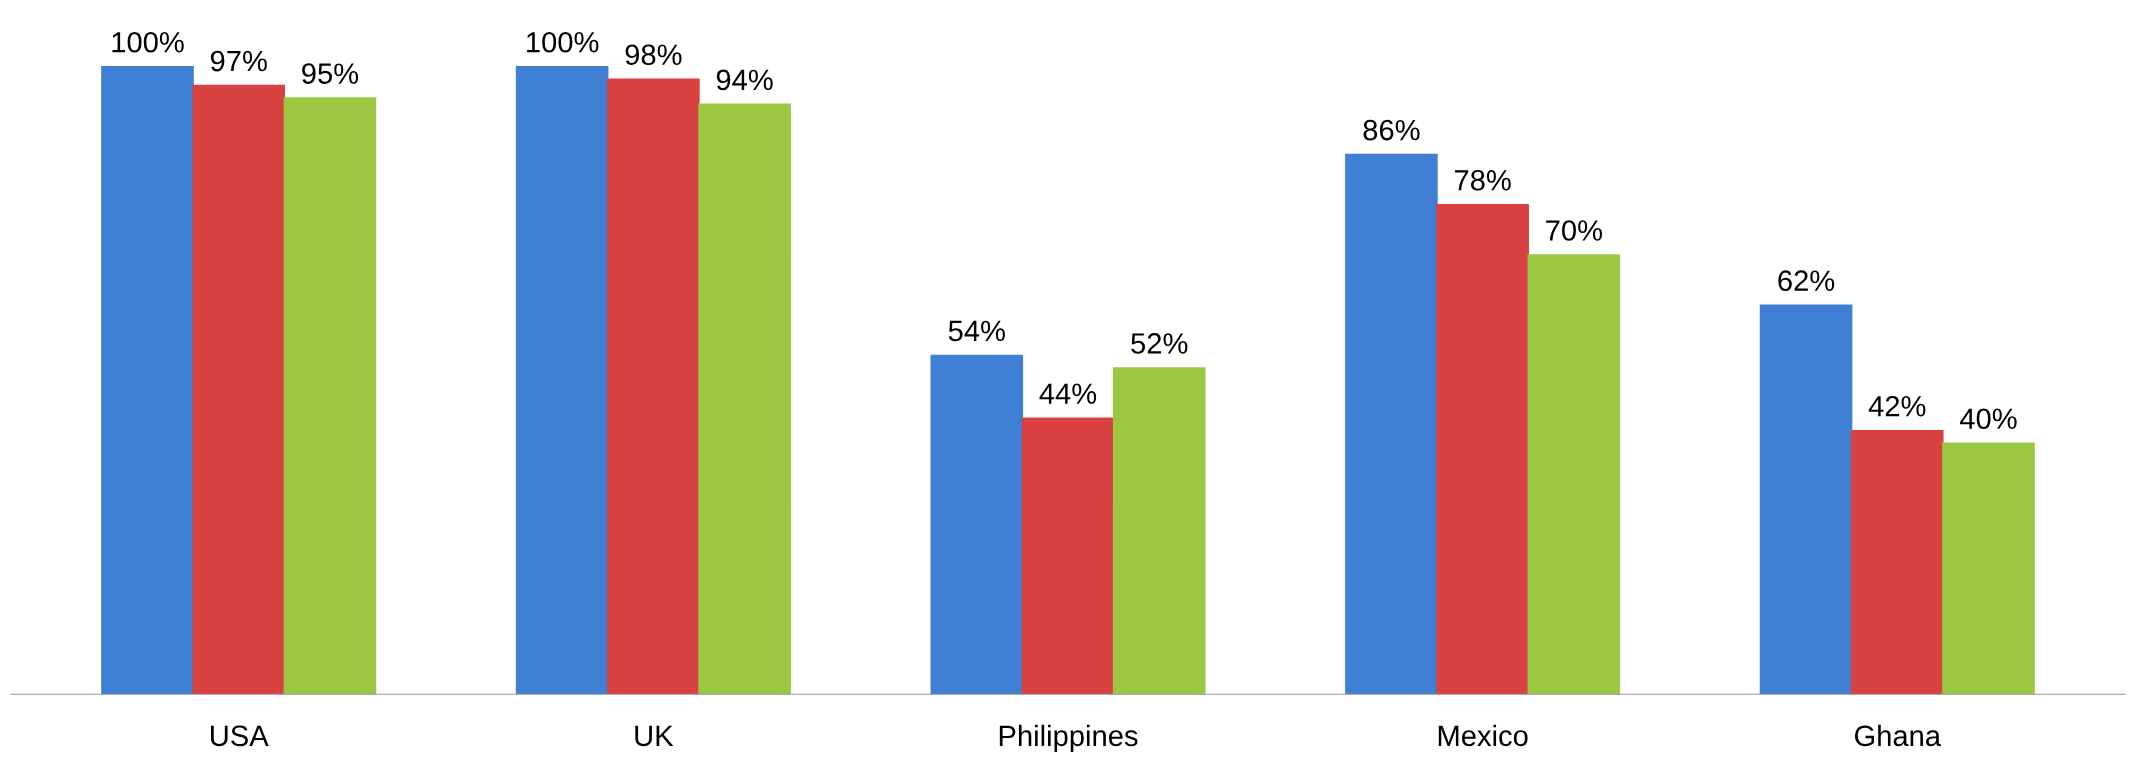 This screenshot has width=2136, height=780. I want to click on x-tick-label: Philippines, so click(1068, 738).